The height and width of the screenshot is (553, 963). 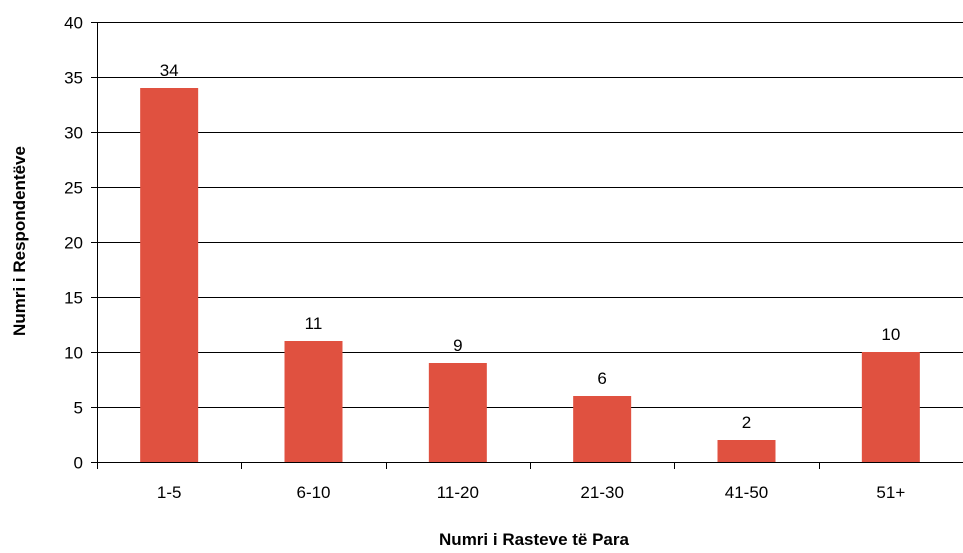 I want to click on x-tick-label: 51+, so click(x=890, y=492).